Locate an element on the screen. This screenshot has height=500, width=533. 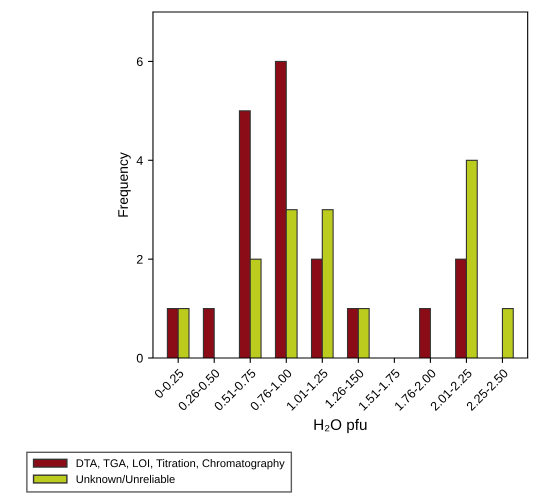
x-axis-title: H₂O pfu is located at coordinates (340, 426).